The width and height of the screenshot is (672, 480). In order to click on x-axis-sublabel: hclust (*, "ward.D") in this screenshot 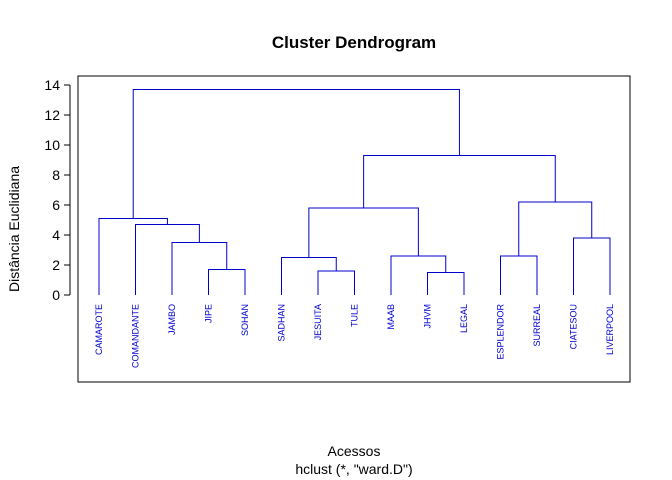, I will do `click(353, 469)`.